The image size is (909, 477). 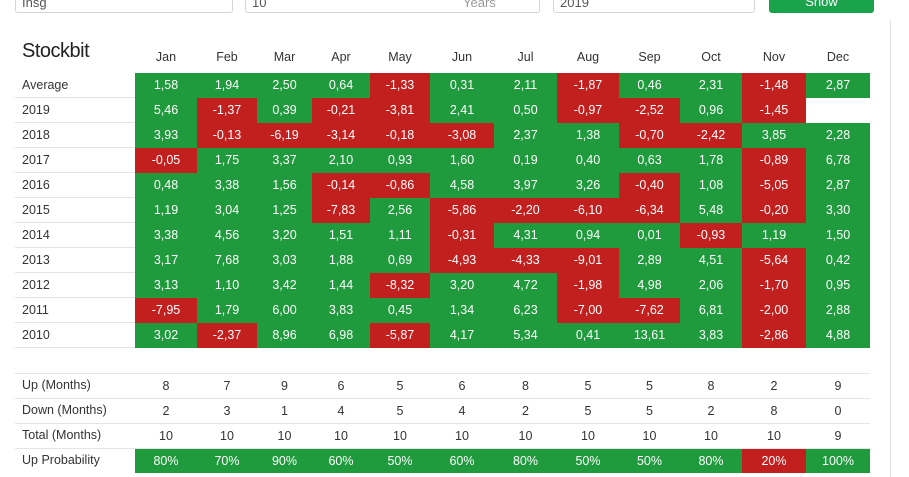 What do you see at coordinates (588, 110) in the screenshot?
I see `return-cell: -0,97` at bounding box center [588, 110].